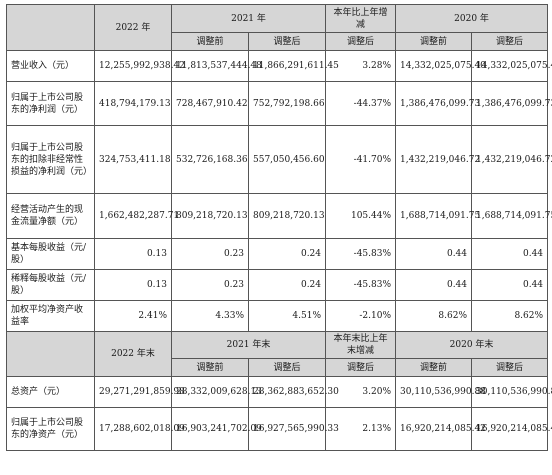 This screenshot has width=552, height=475. Describe the element at coordinates (248, 345) in the screenshot. I see `header-2021-end: 2021 年末` at that location.